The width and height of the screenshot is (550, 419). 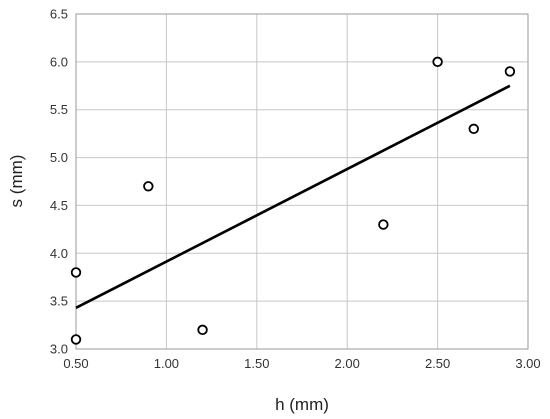 What do you see at coordinates (59, 182) in the screenshot?
I see `y-tick-labels: 3.0 3.5 4.0 4.5 5.0 5.5 6.0 6.5` at bounding box center [59, 182].